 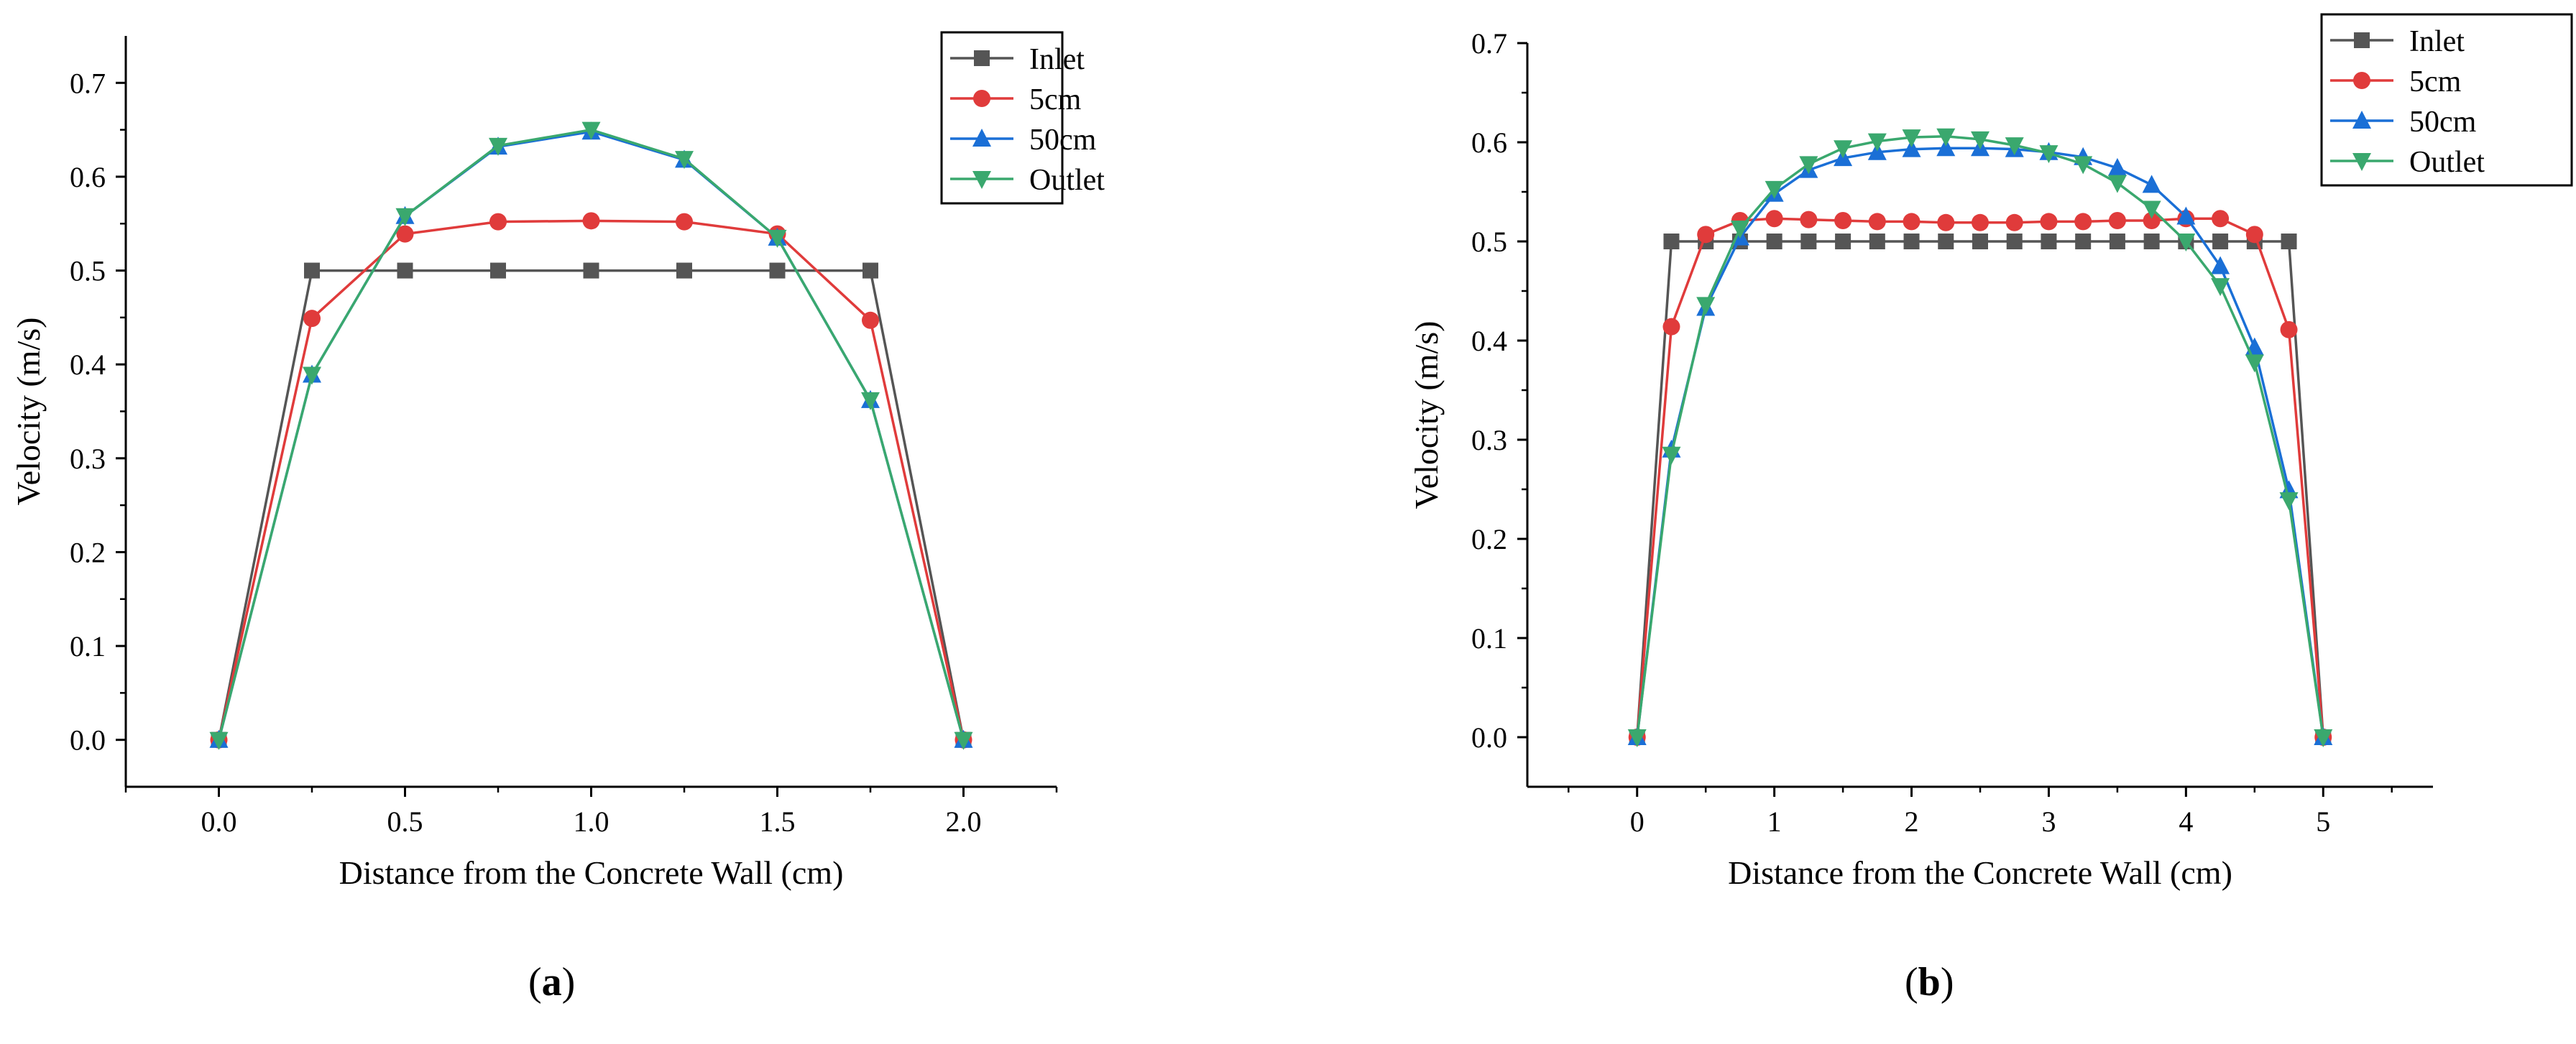 What do you see at coordinates (2048, 821) in the screenshot?
I see `x-tick-label: 3` at bounding box center [2048, 821].